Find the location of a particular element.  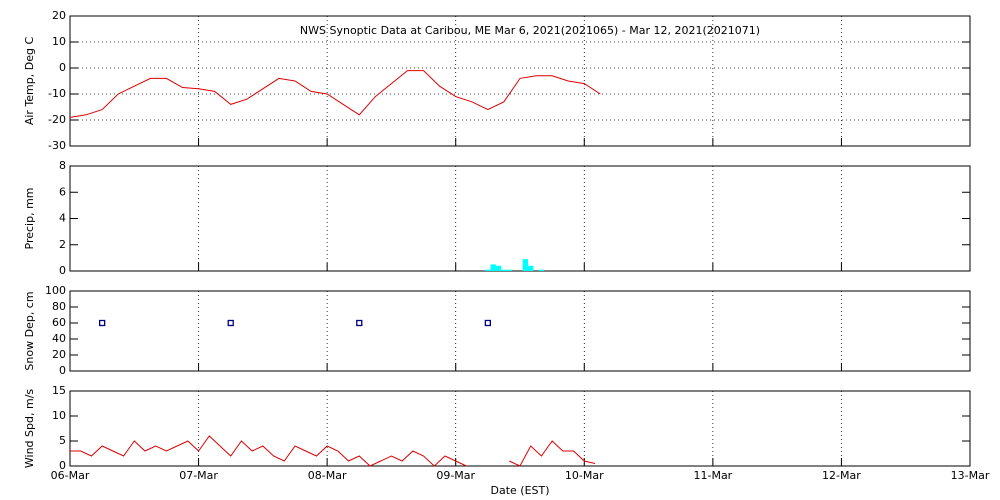

x-tick-label: 09-Mar is located at coordinates (455, 475).